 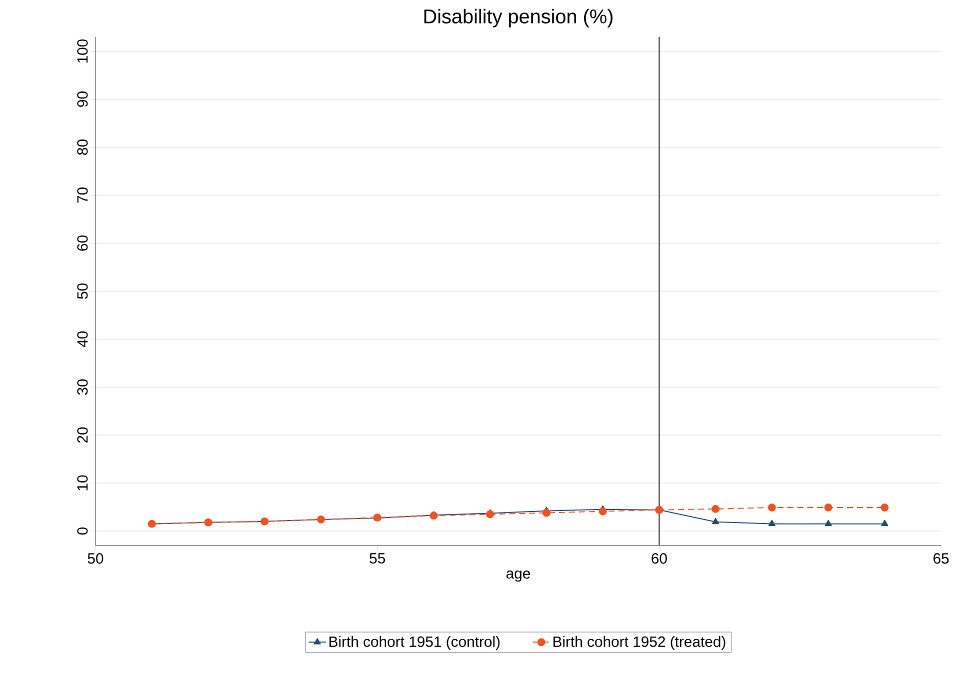 What do you see at coordinates (82, 147) in the screenshot?
I see `y-tick-label: 80` at bounding box center [82, 147].